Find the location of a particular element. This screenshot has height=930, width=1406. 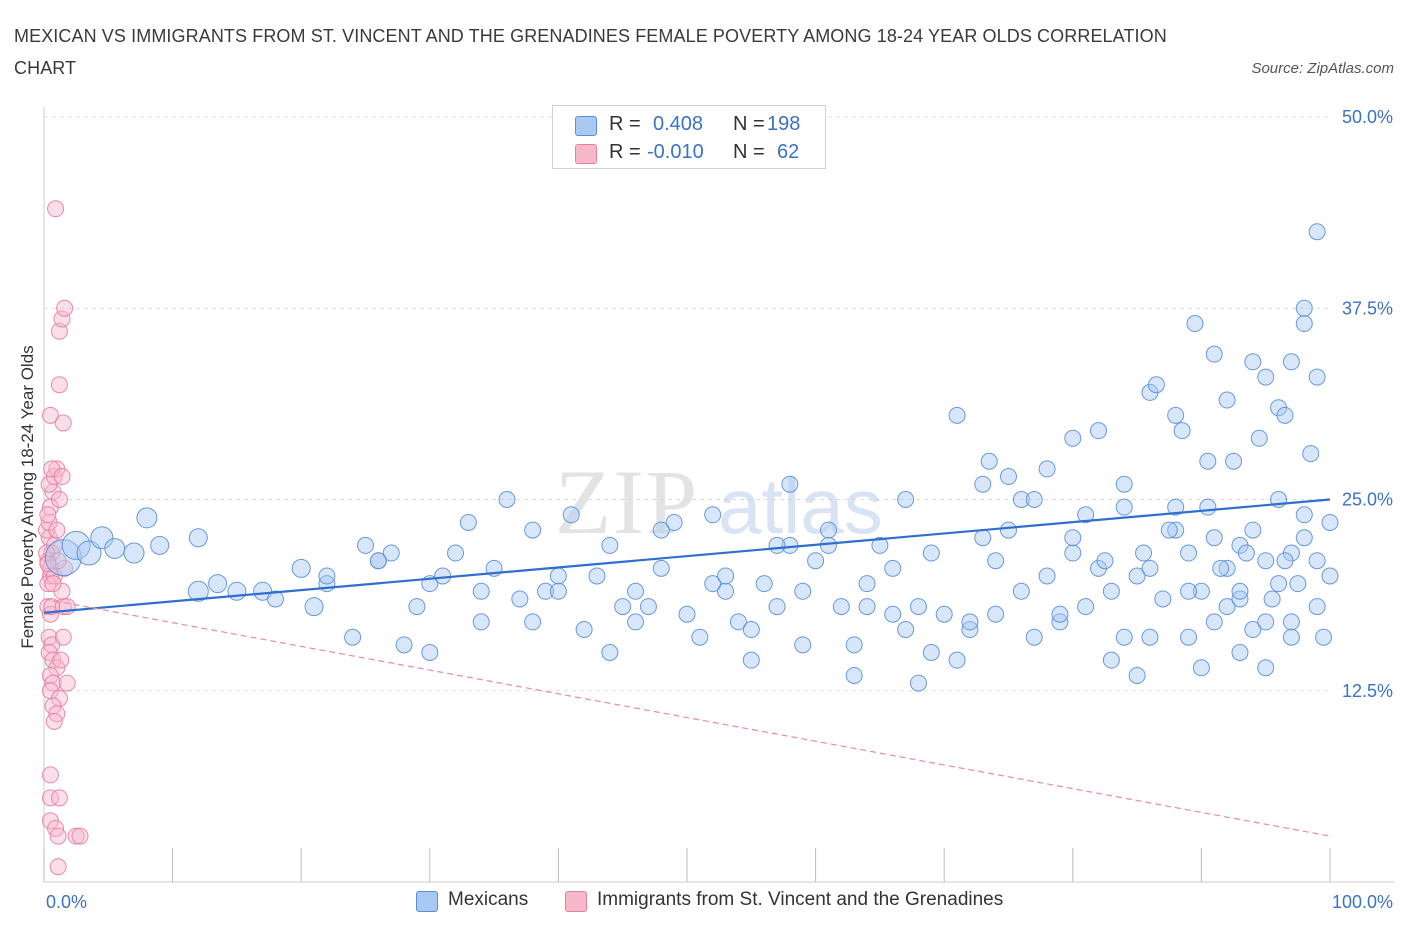

n-value-2: 62 is located at coordinates (788, 152).